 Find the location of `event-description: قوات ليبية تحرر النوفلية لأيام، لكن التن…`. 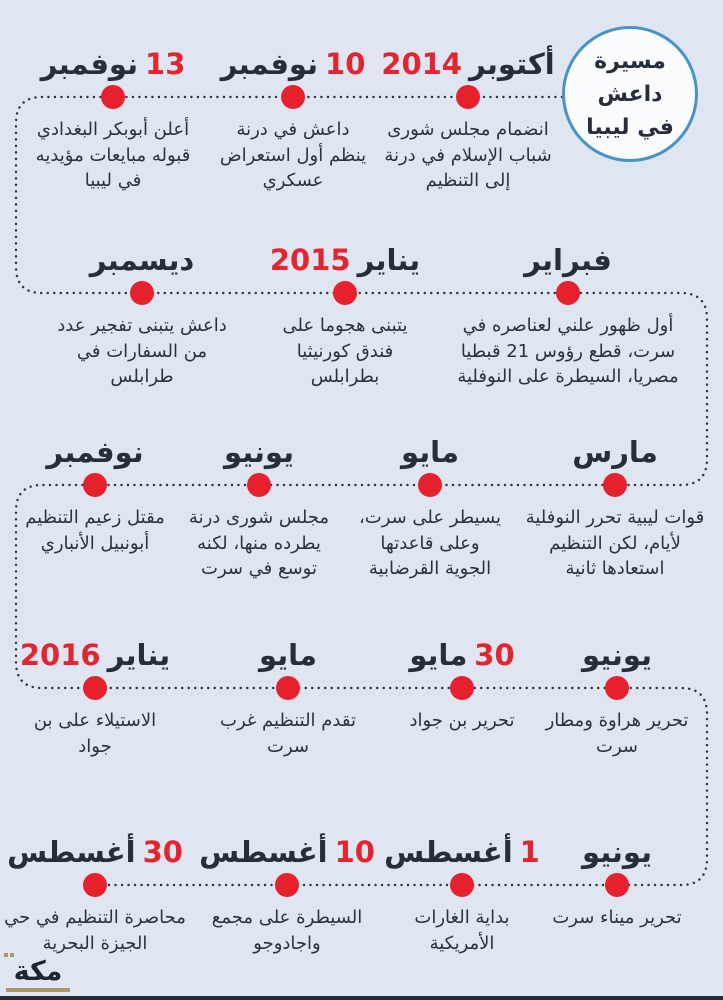

event-description: قوات ليبية تحرر النوفلية لأيام، لكن التن… is located at coordinates (615, 543).